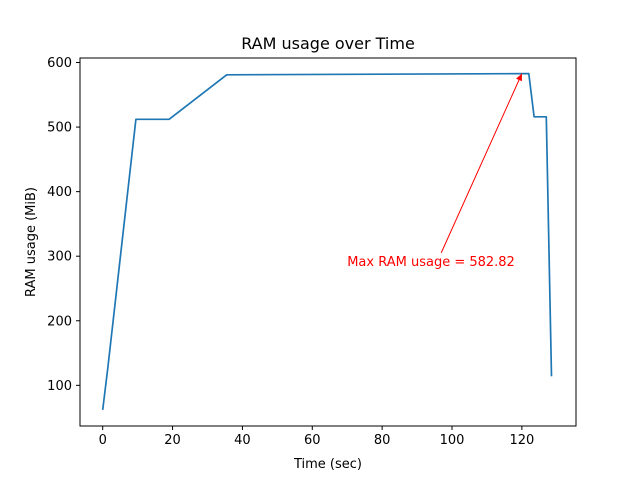 The width and height of the screenshot is (640, 480). What do you see at coordinates (481, 163) in the screenshot?
I see `annotation-arrow` at bounding box center [481, 163].